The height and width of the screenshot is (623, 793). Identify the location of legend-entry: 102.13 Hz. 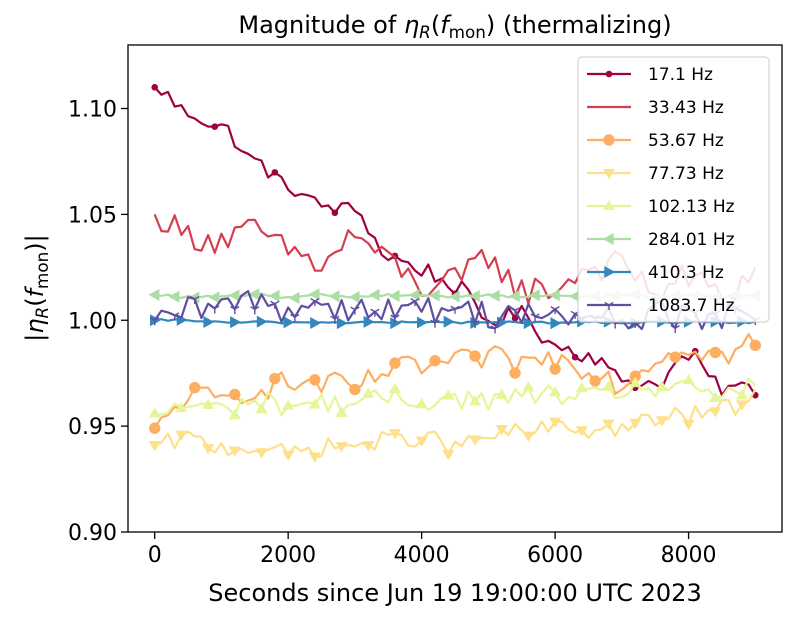
(661, 207).